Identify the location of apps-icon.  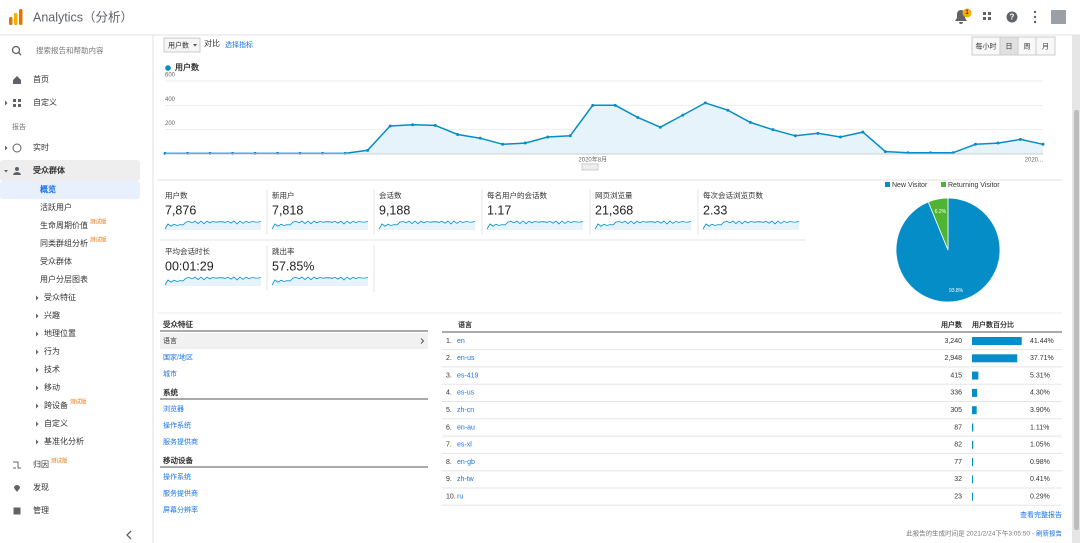
(987, 16).